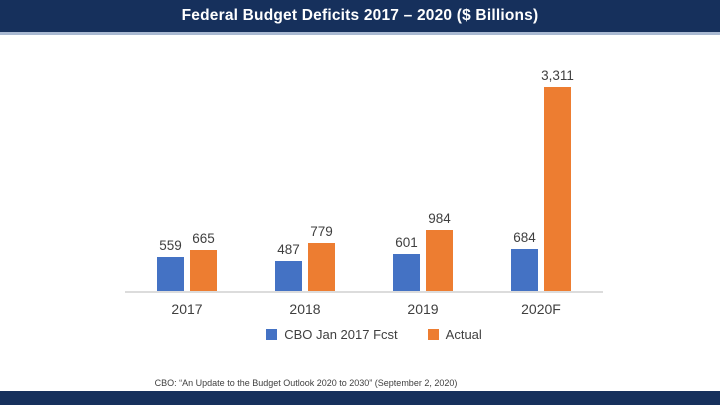  Describe the element at coordinates (439, 219) in the screenshot. I see `value-label-actual-2019: 984` at that location.